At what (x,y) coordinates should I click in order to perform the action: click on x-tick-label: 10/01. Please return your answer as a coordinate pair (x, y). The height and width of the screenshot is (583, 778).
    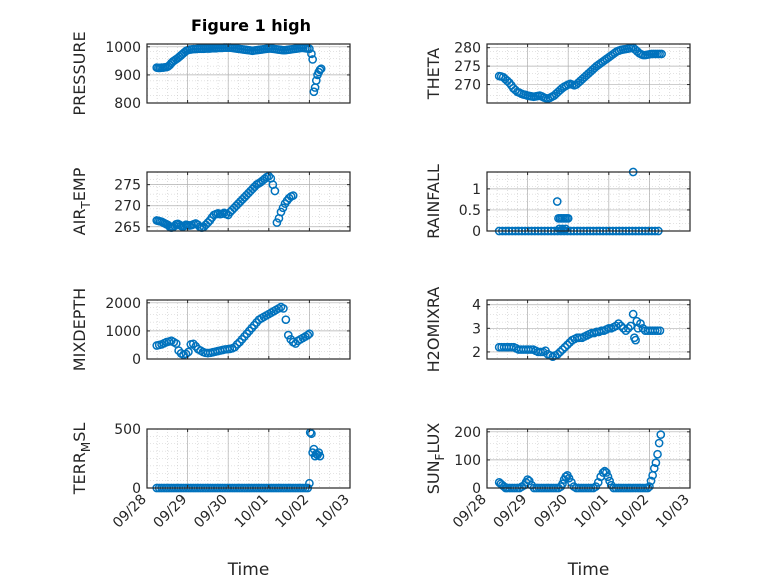
    Looking at the image, I should click on (252, 512).